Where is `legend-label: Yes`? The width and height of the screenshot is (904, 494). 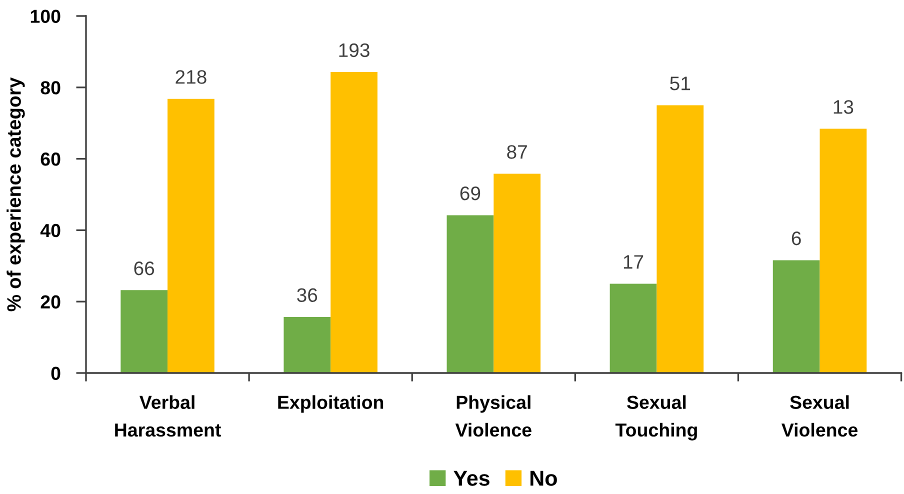
legend-label: Yes is located at coordinates (472, 478).